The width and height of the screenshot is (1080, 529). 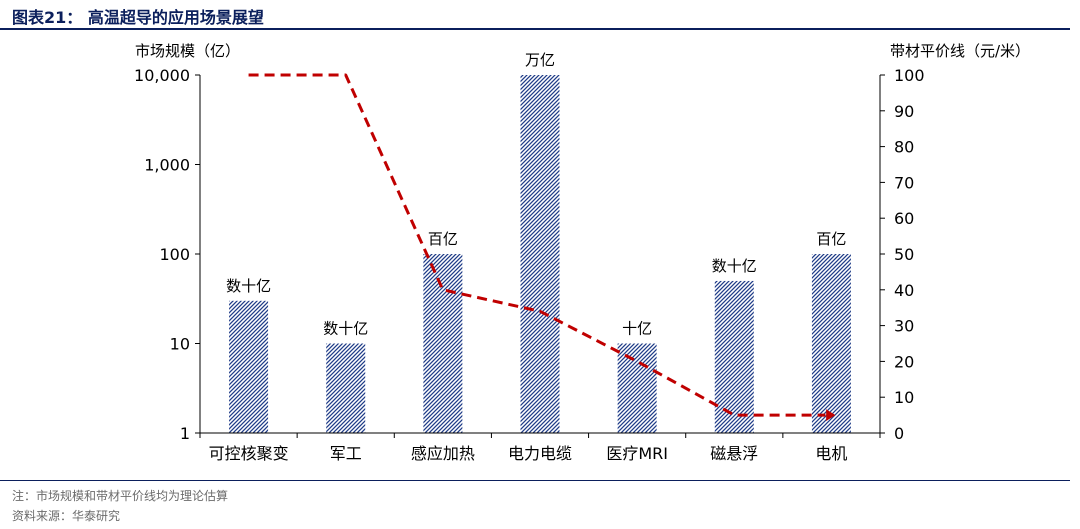 I want to click on y-right-tick-label: 30, so click(x=904, y=326).